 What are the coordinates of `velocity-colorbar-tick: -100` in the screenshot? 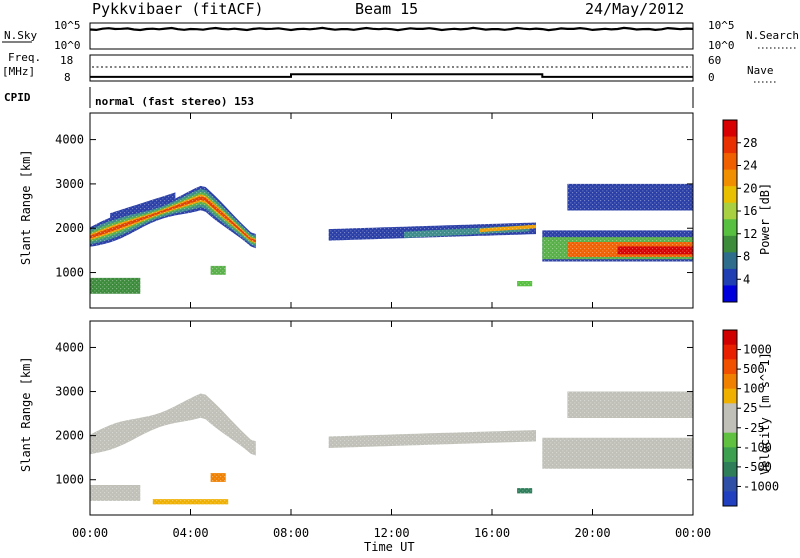 It's located at (757, 447).